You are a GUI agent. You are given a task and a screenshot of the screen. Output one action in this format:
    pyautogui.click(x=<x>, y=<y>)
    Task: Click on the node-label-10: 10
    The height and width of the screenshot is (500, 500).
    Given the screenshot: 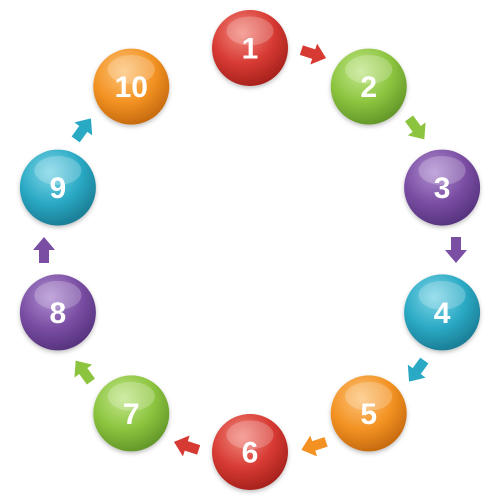 What is the action you would take?
    pyautogui.click(x=131, y=87)
    